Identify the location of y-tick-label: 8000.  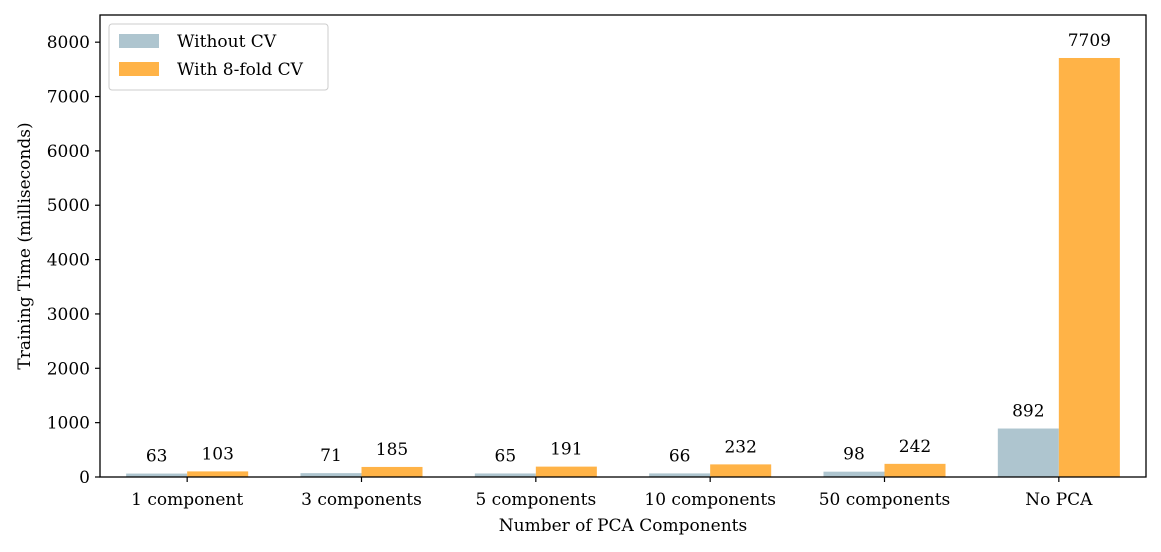
(68, 43).